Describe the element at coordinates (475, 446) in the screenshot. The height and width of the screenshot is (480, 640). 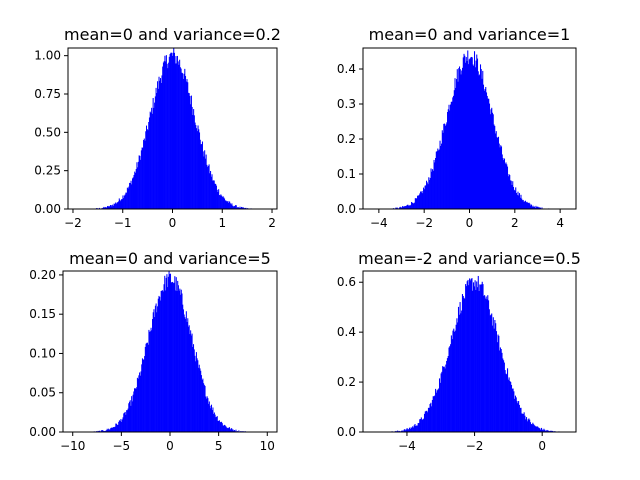
I see `x-tick-label: −2` at that location.